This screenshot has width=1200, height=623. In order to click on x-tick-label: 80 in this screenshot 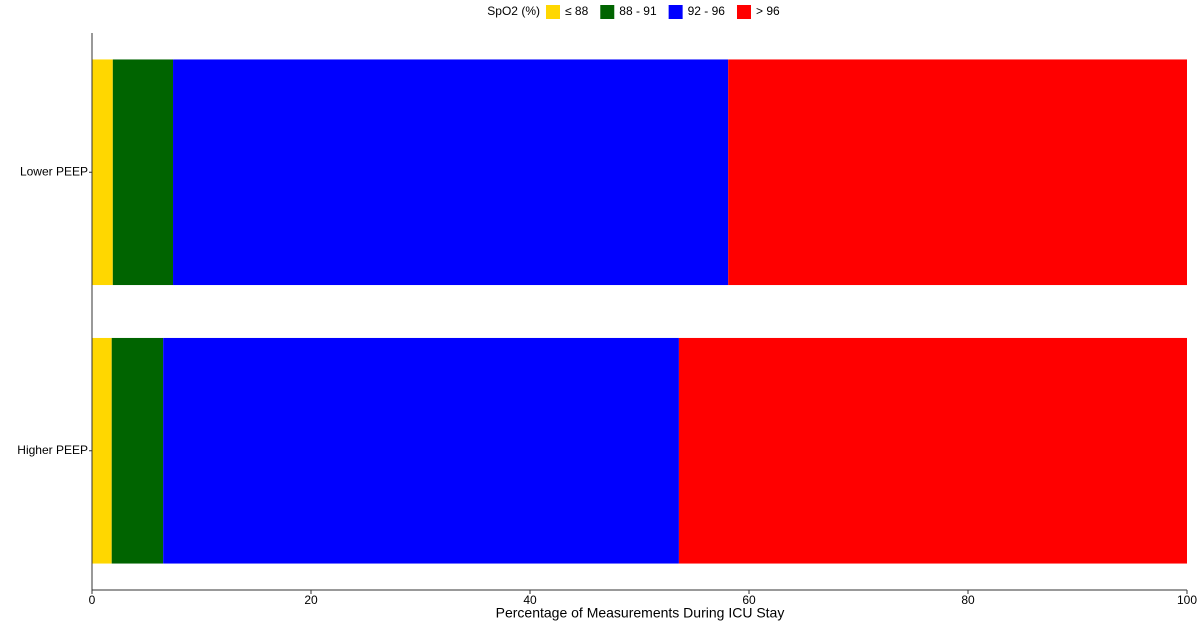, I will do `click(968, 600)`.